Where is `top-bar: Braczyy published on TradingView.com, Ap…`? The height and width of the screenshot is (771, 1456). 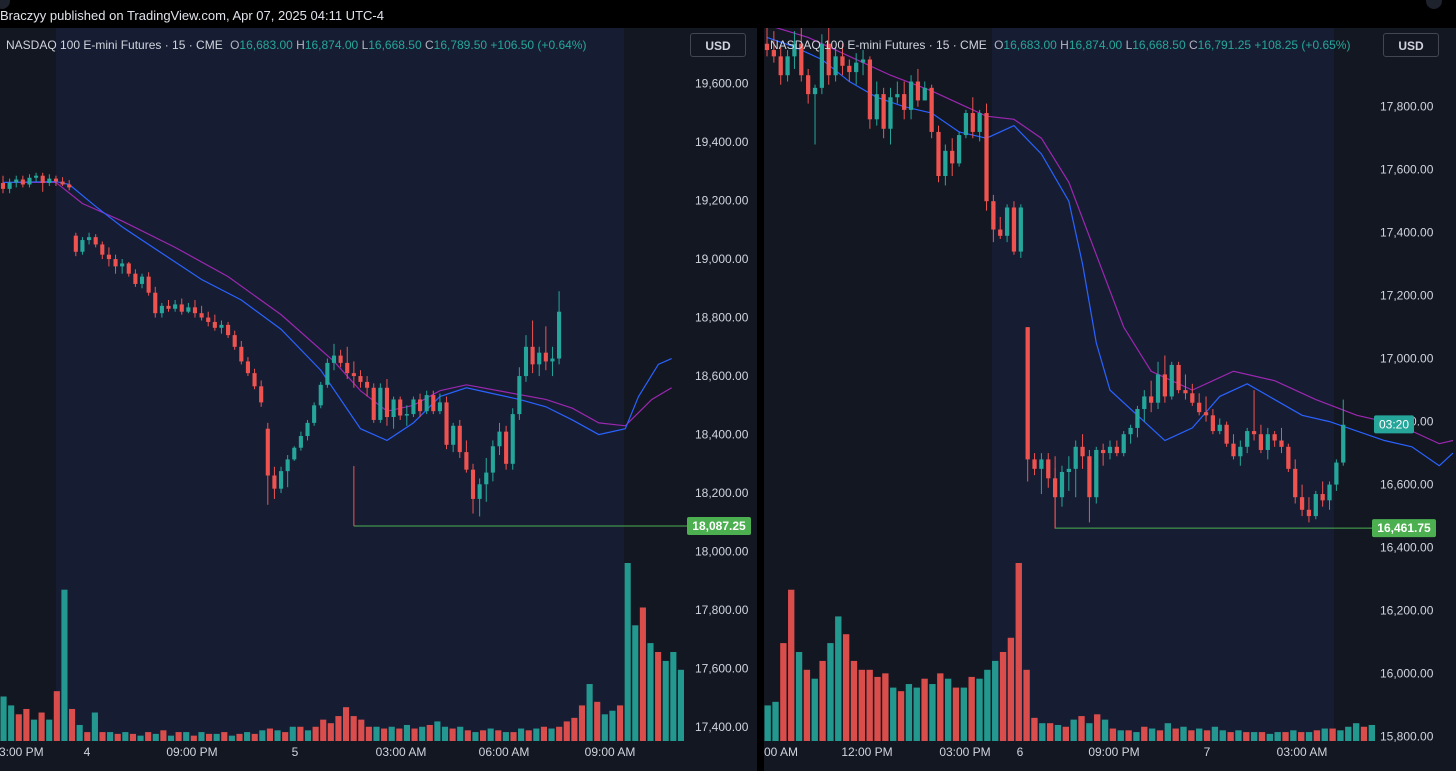 top-bar: Braczyy published on TradingView.com, Ap… is located at coordinates (728, 14).